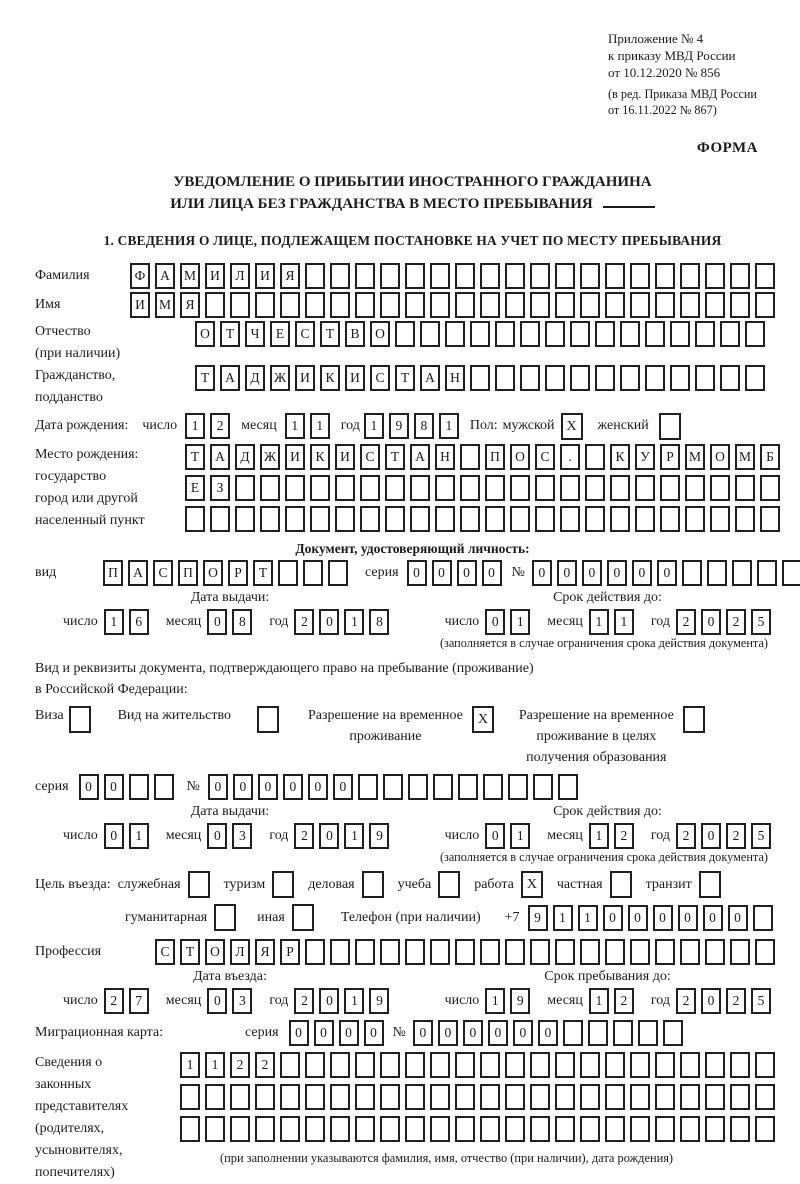  What do you see at coordinates (451, 884) in the screenshot?
I see `checkbox-study` at bounding box center [451, 884].